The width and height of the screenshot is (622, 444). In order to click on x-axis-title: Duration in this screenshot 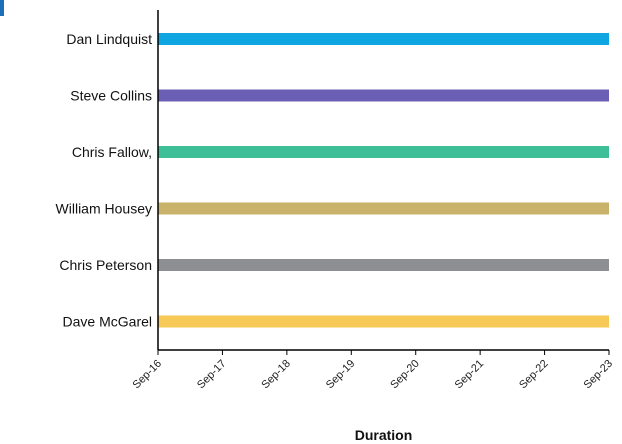, I will do `click(384, 435)`.